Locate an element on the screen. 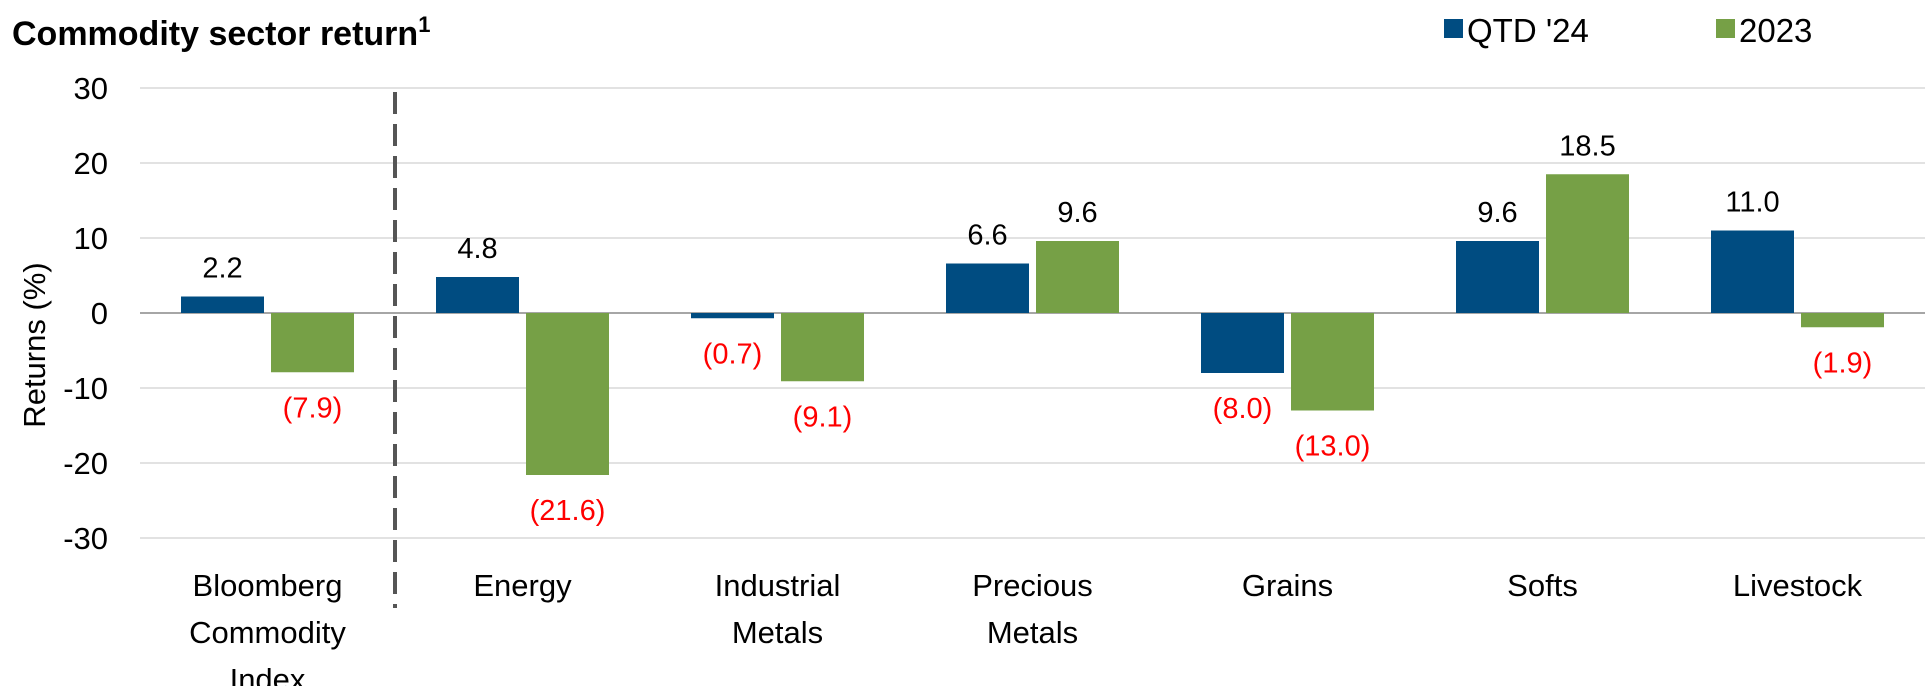 The image size is (1925, 686). data-label-series-0-5: 9.6 is located at coordinates (1497, 213).